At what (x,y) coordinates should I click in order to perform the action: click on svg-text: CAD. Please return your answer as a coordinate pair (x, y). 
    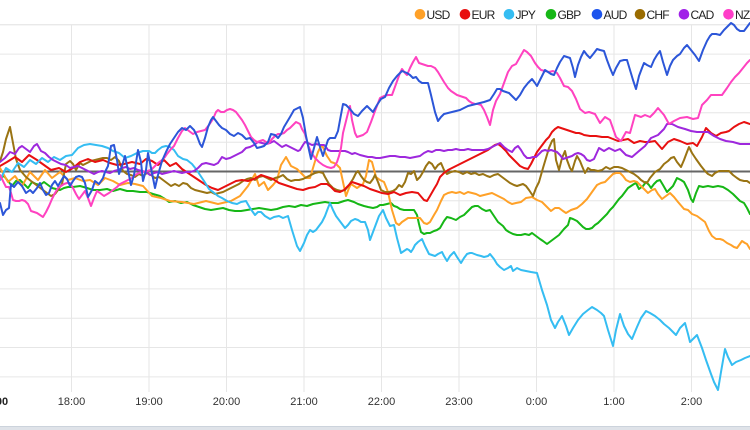
    Looking at the image, I should click on (703, 15).